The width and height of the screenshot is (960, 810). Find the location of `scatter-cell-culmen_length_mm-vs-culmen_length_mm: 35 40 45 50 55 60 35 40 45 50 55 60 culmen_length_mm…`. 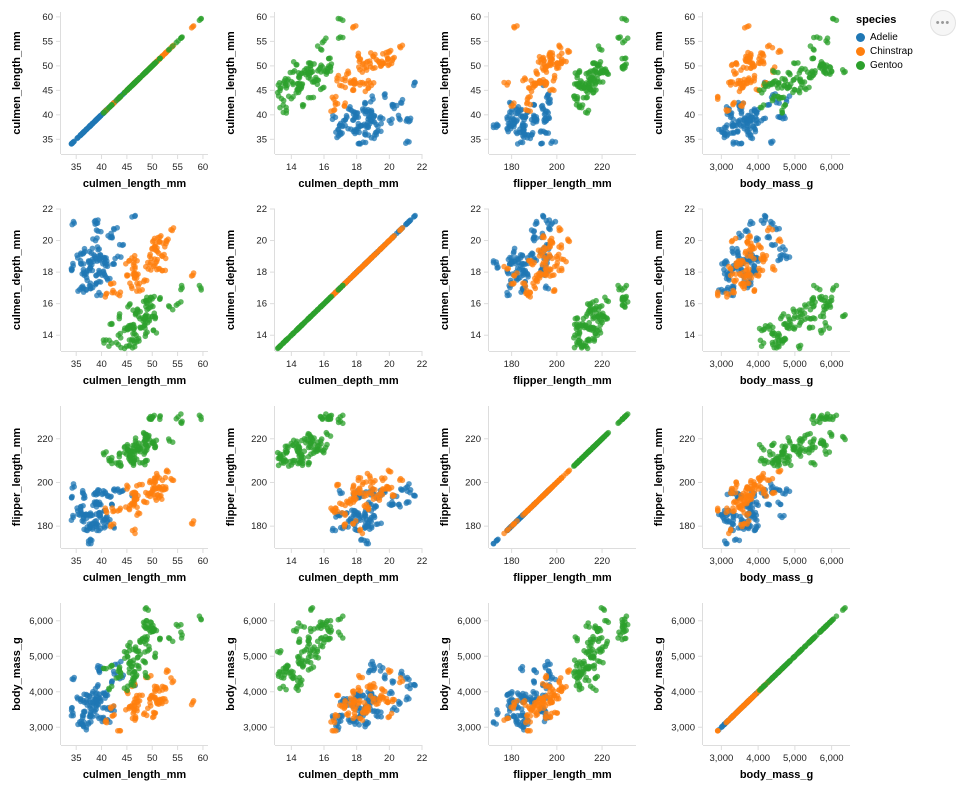

scatter-cell-culmen_length_mm-vs-culmen_length_mm: 35 40 45 50 55 60 35 40 45 50 55 60 culmen_length_mm… is located at coordinates (110, 101).